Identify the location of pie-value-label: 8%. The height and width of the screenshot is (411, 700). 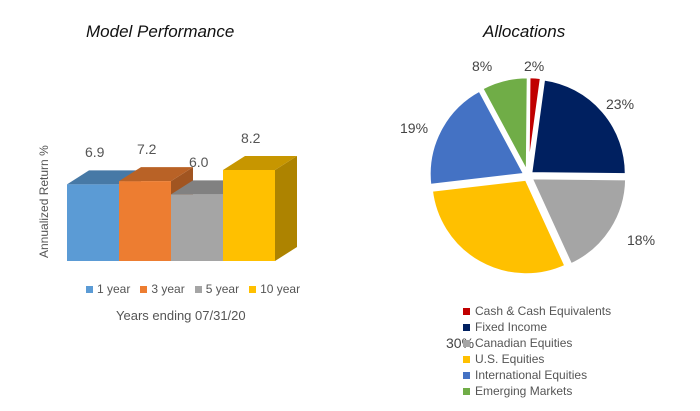
(482, 66).